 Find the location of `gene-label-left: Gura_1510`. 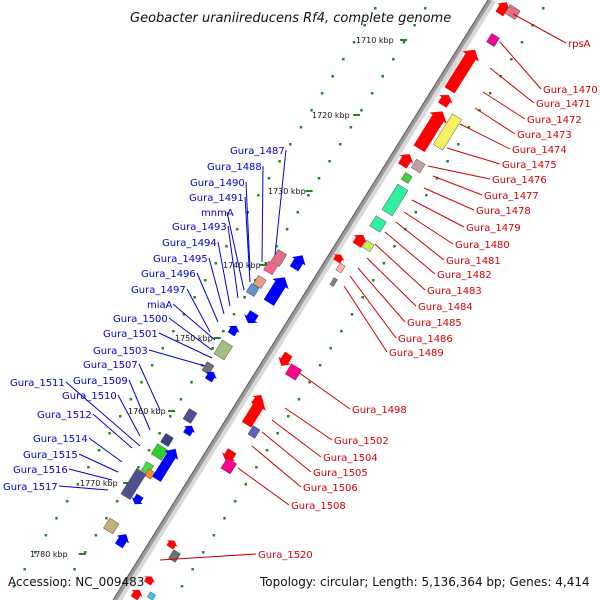

gene-label-left: Gura_1510 is located at coordinates (89, 396).